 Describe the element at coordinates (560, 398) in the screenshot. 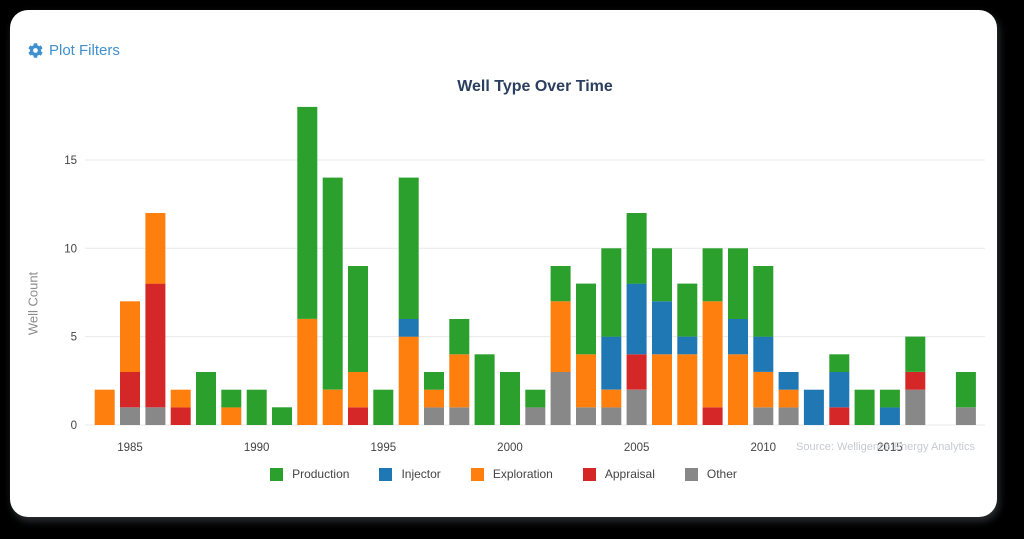

I see `bar-segment-2002-other` at that location.